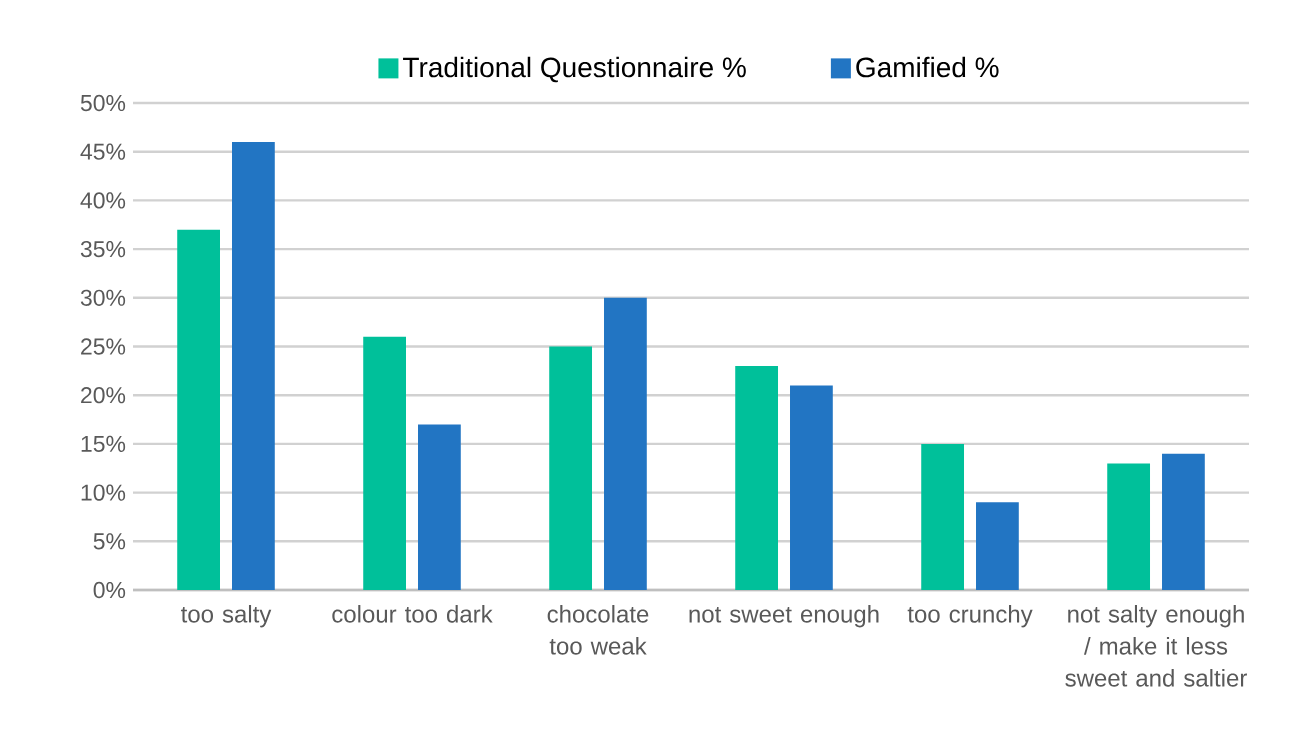 This screenshot has width=1289, height=741. I want to click on y-tick-label: 5%, so click(109, 541).